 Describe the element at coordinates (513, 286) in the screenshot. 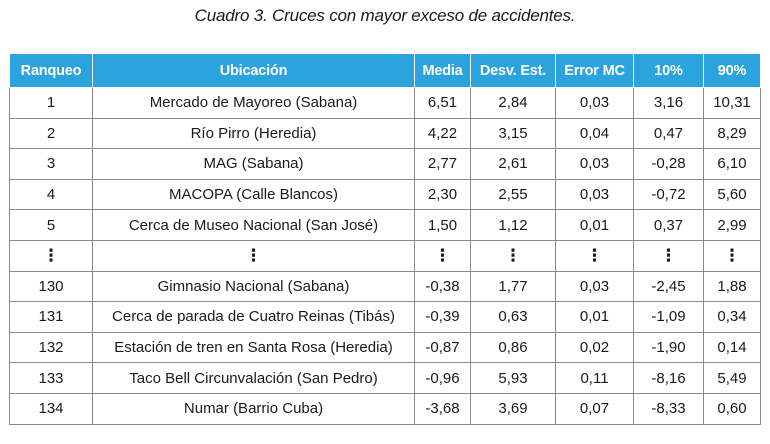

I see `cell-desv-est: 1,77` at that location.